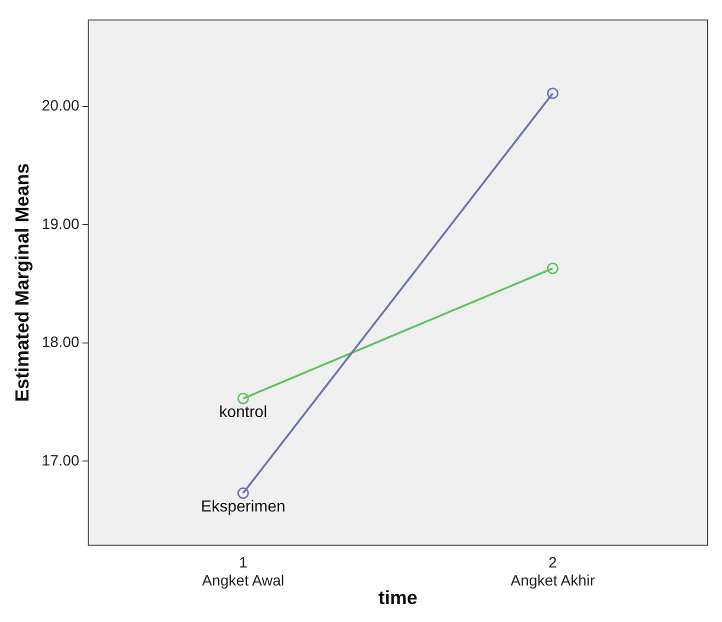 The height and width of the screenshot is (622, 722). I want to click on x-tick-label: 2 Angket Akhir, so click(552, 572).